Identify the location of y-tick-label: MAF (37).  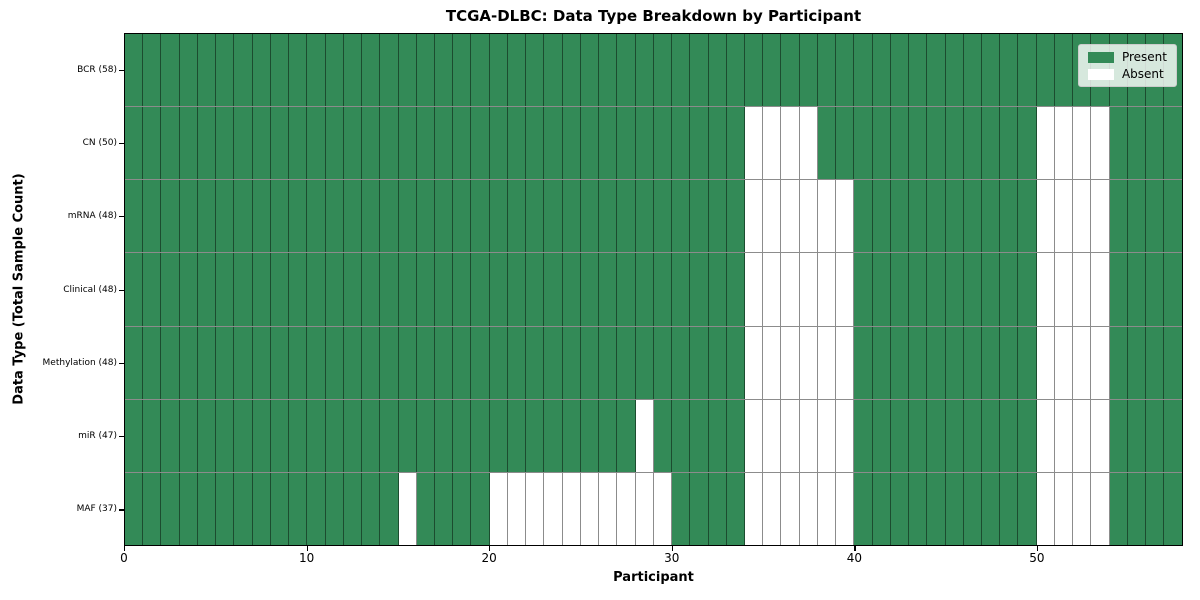
(96, 509).